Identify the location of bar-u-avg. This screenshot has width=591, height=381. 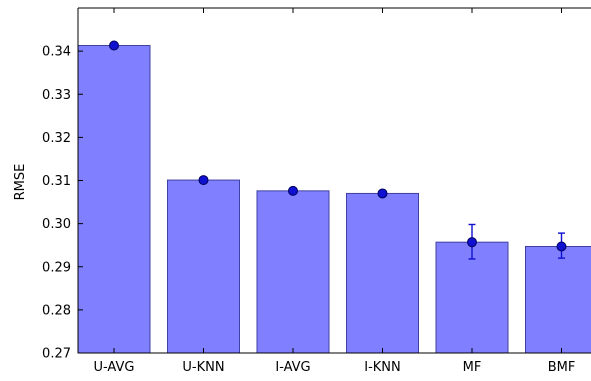
(114, 199).